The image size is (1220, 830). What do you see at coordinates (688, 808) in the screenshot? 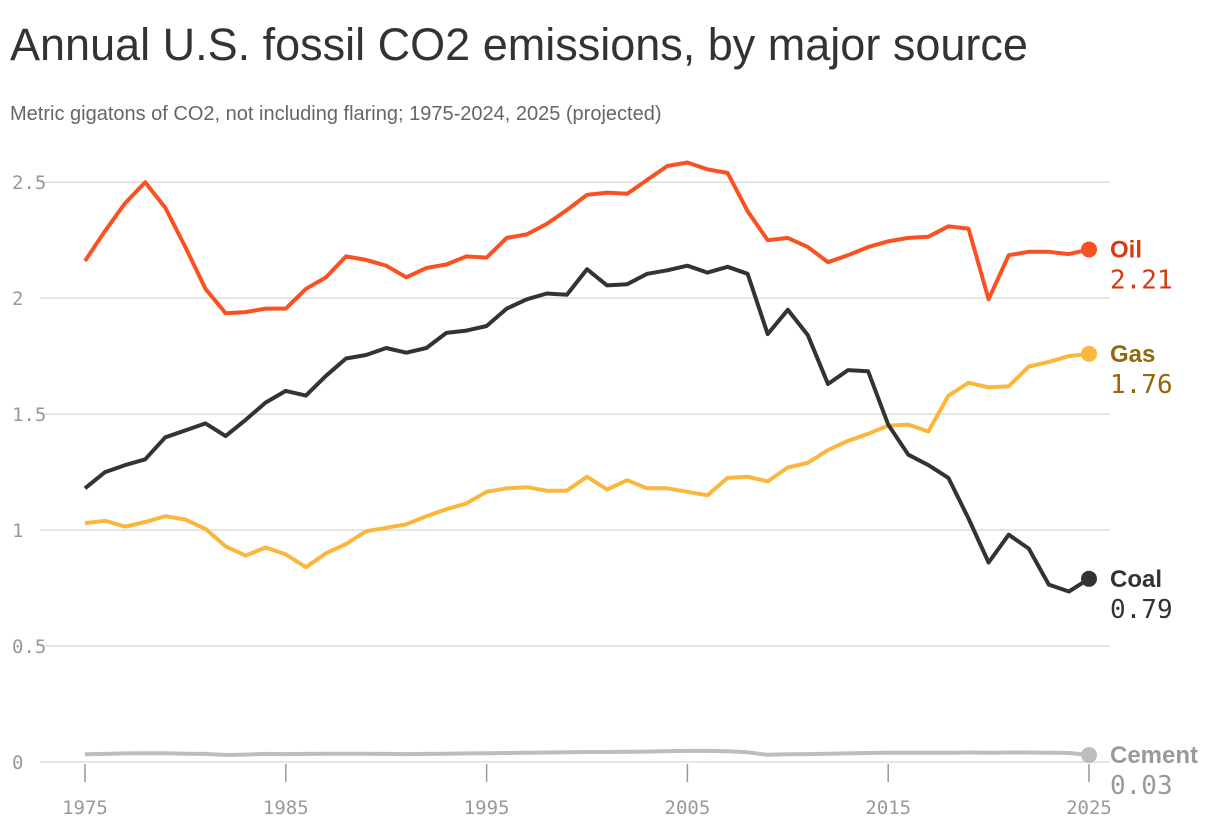
I see `x-tick-label: 2005` at bounding box center [688, 808].